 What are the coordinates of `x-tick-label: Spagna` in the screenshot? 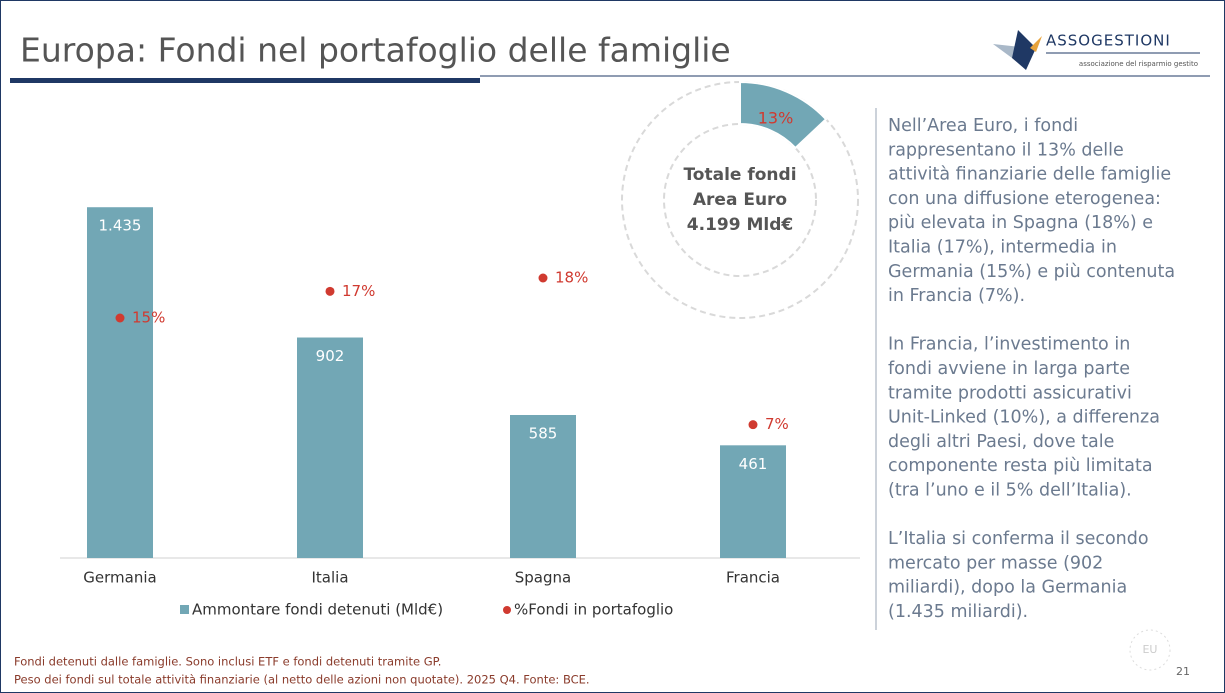 It's located at (543, 578).